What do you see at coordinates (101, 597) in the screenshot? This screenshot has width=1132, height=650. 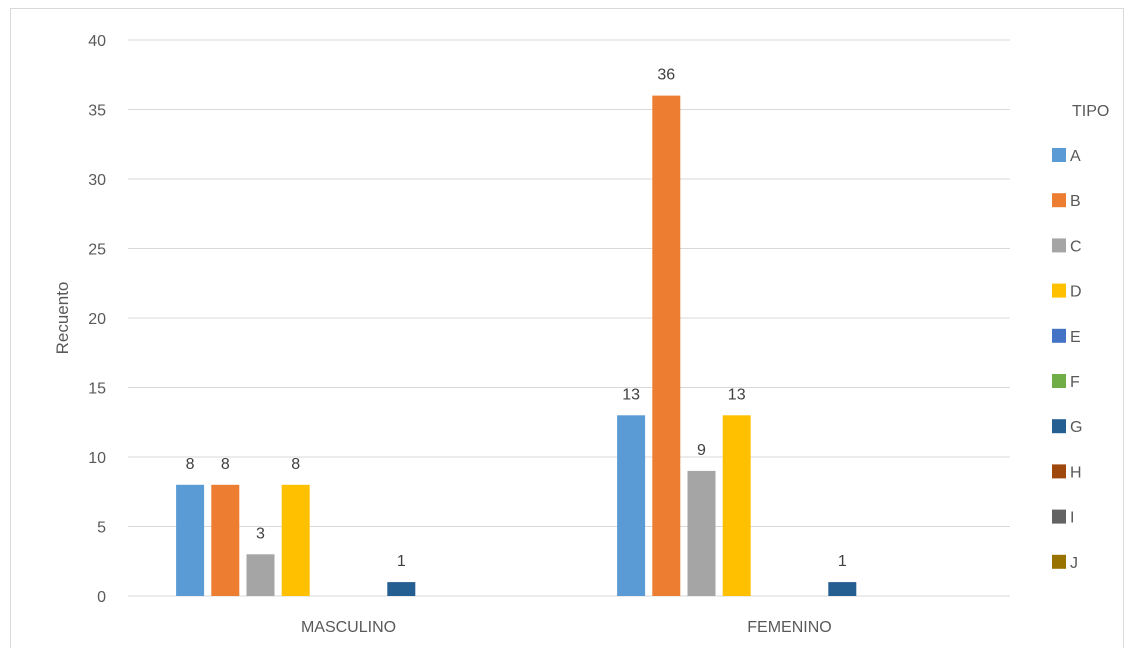 I see `y-tick-label: 0` at bounding box center [101, 597].